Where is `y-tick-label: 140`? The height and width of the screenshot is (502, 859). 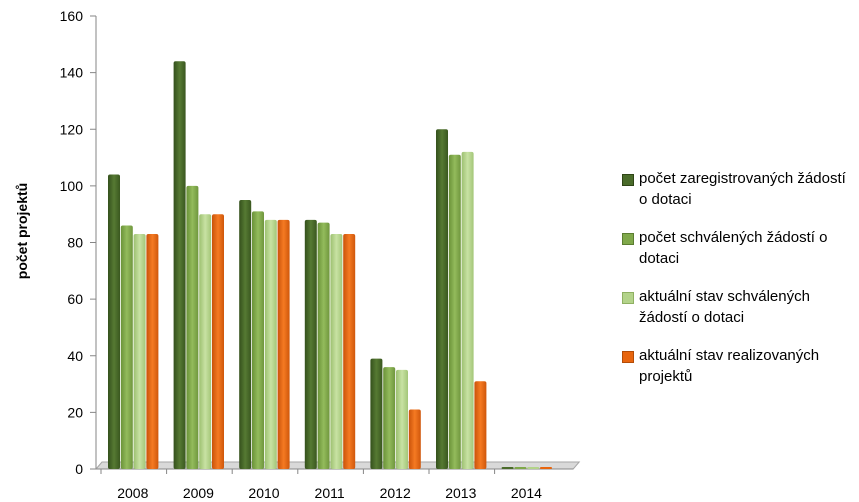
y-tick-label: 140 is located at coordinates (72, 73).